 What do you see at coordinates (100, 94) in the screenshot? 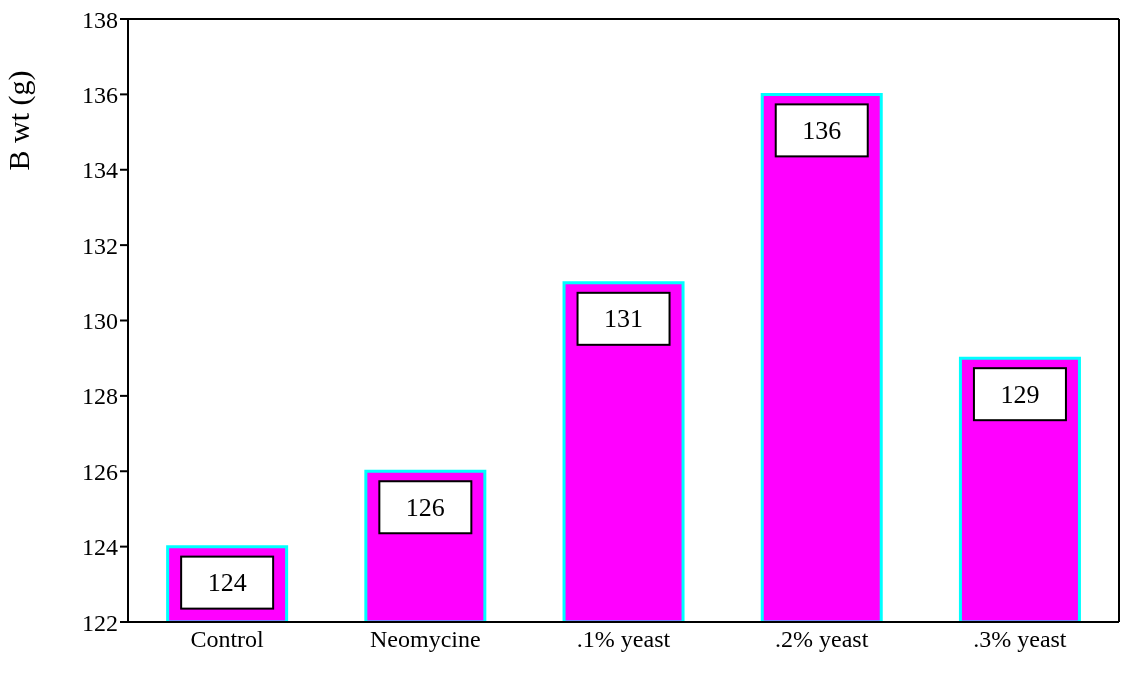
I see `y-tick-label: 136` at bounding box center [100, 94].